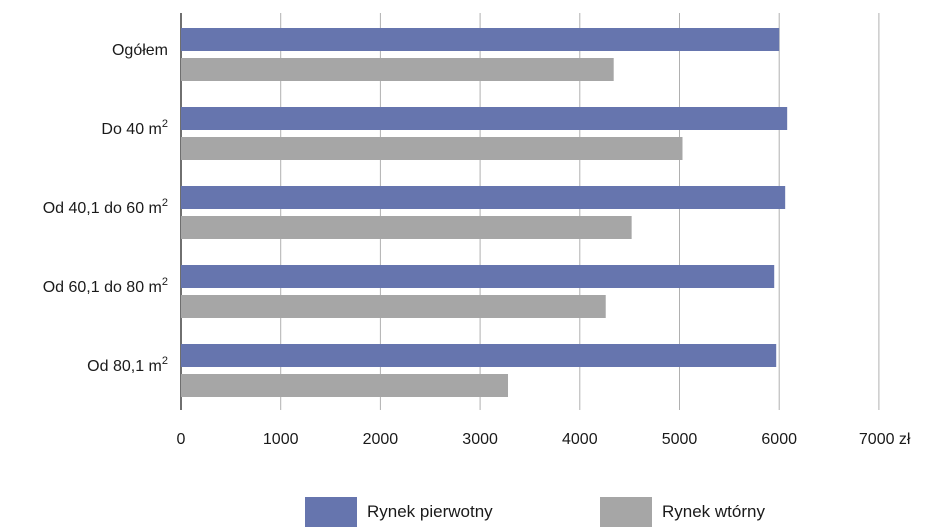 The width and height of the screenshot is (930, 527). I want to click on category-label-2: Od 40,1 do 60 m2, so click(105, 207).